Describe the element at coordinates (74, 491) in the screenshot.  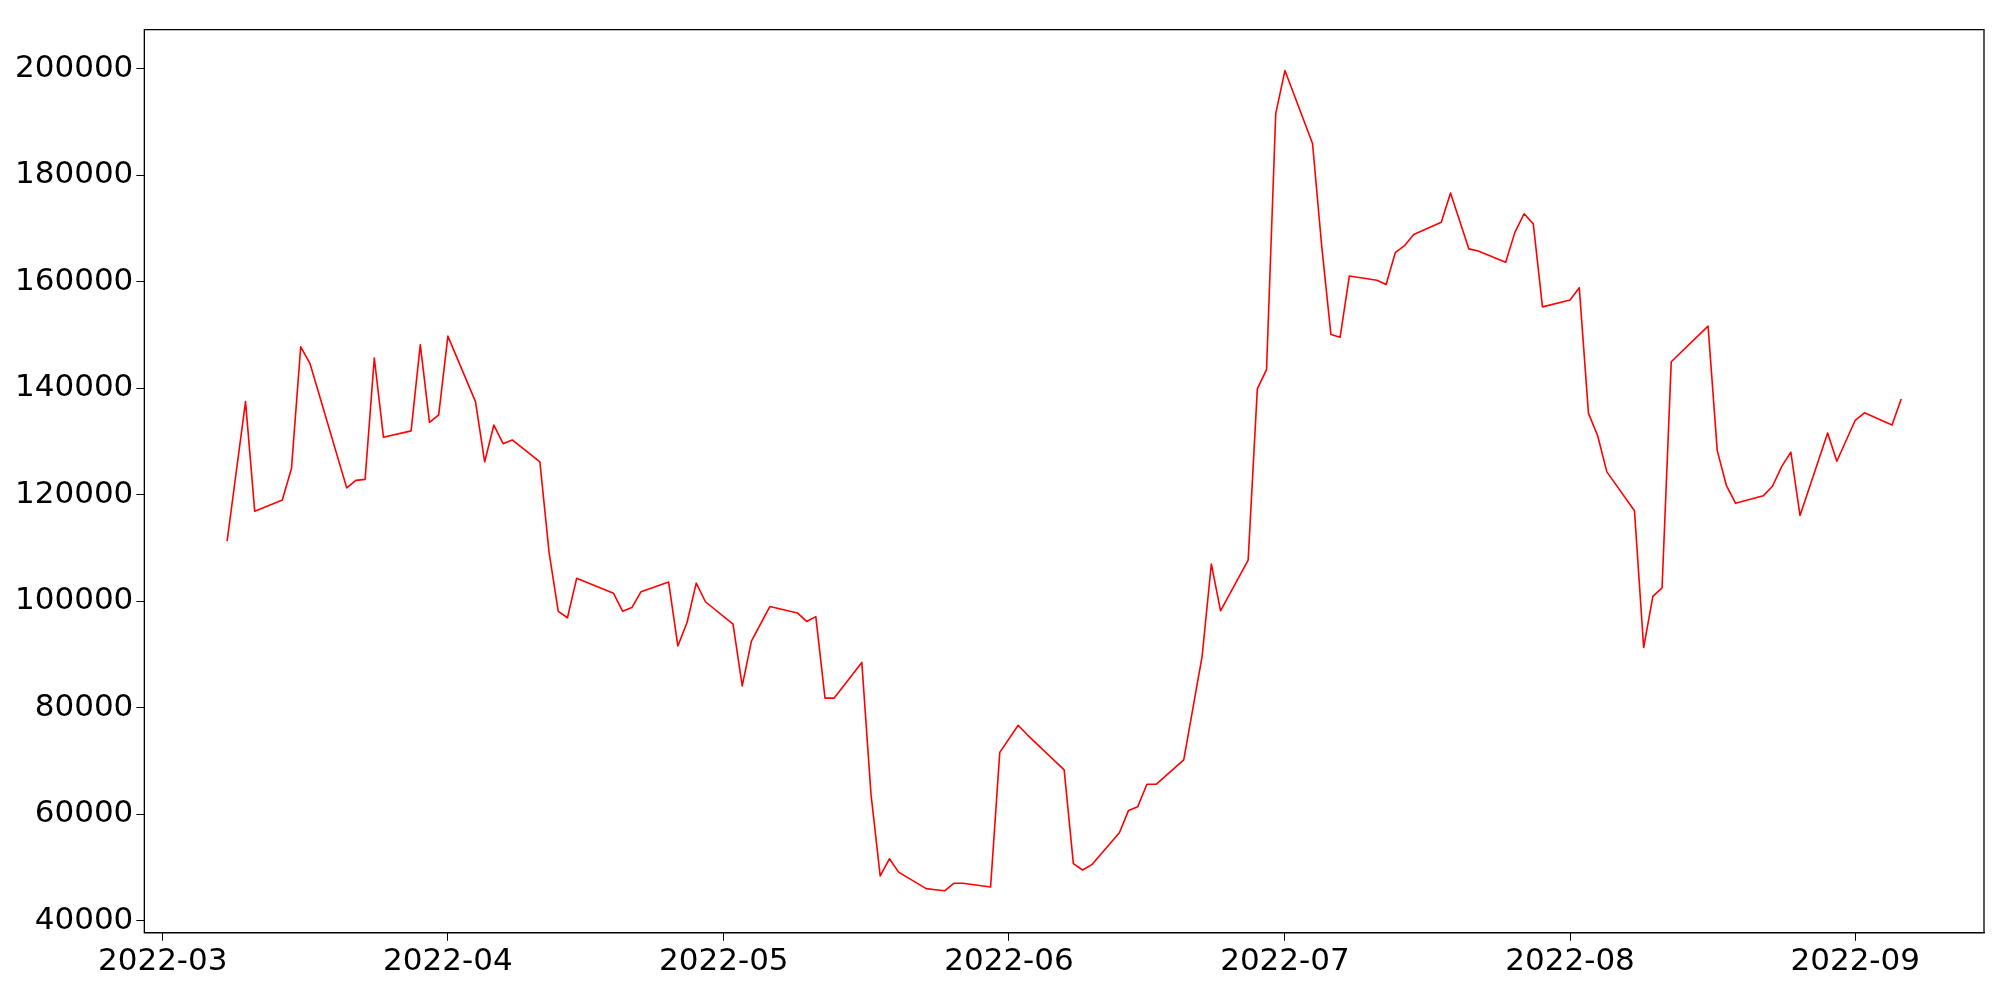
I see `y-tick-label: 120000` at that location.